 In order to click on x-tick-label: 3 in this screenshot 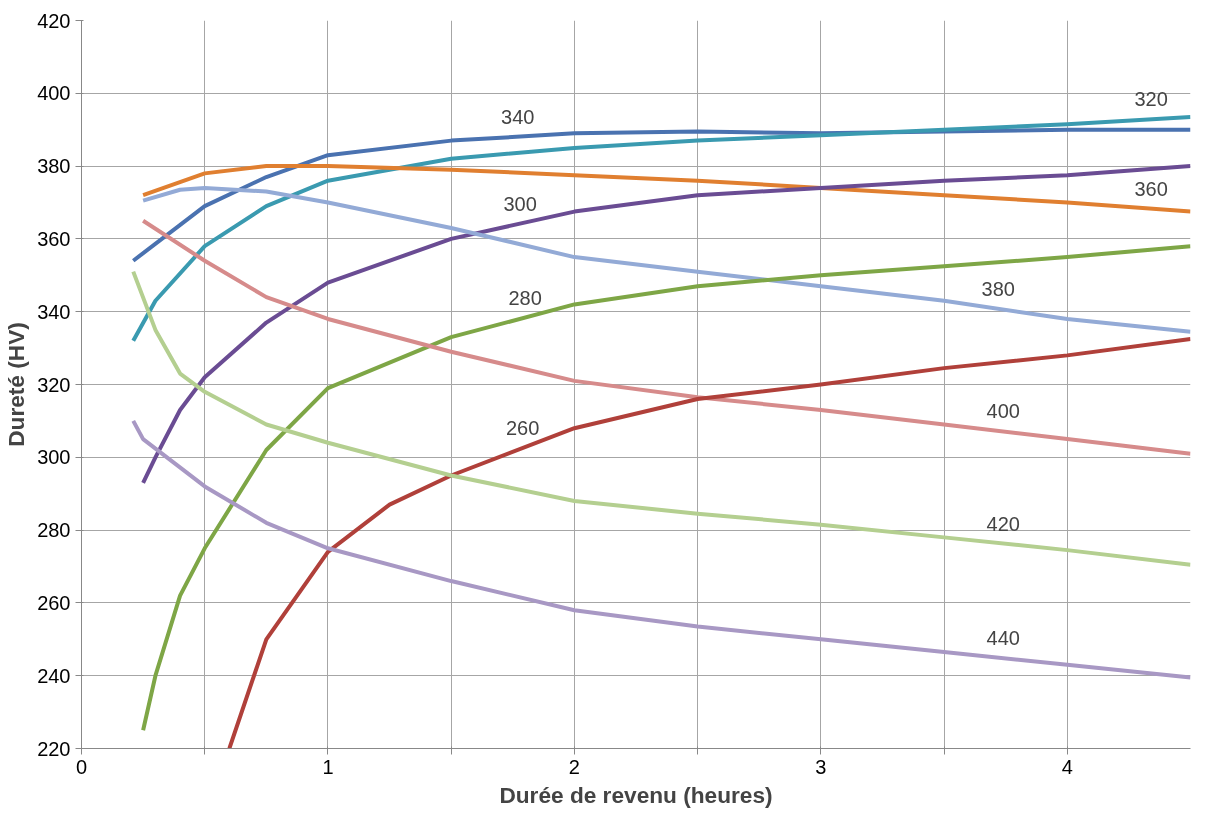, I will do `click(821, 766)`.